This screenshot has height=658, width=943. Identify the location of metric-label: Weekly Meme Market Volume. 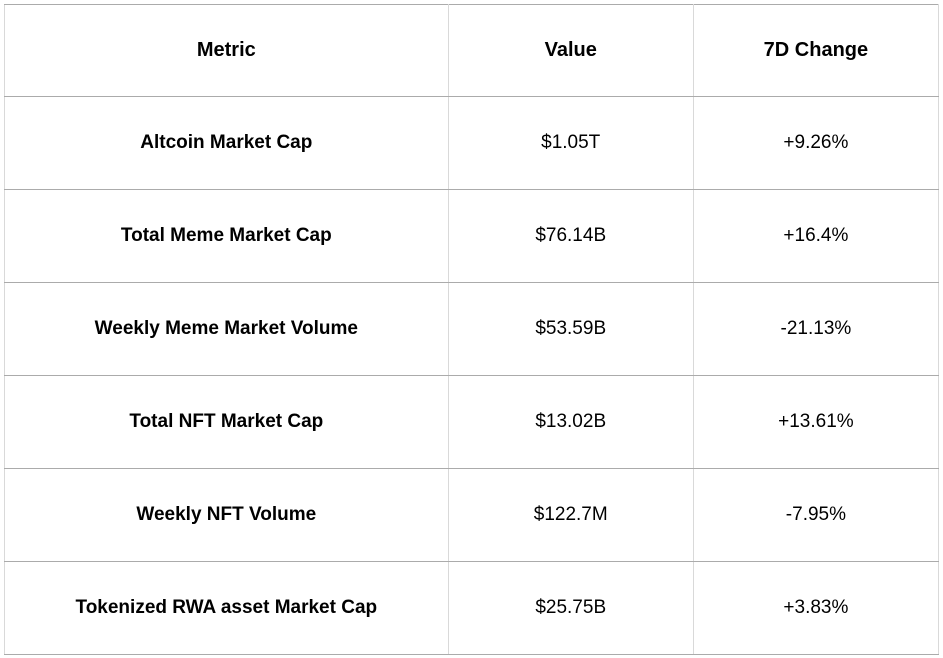
(226, 329).